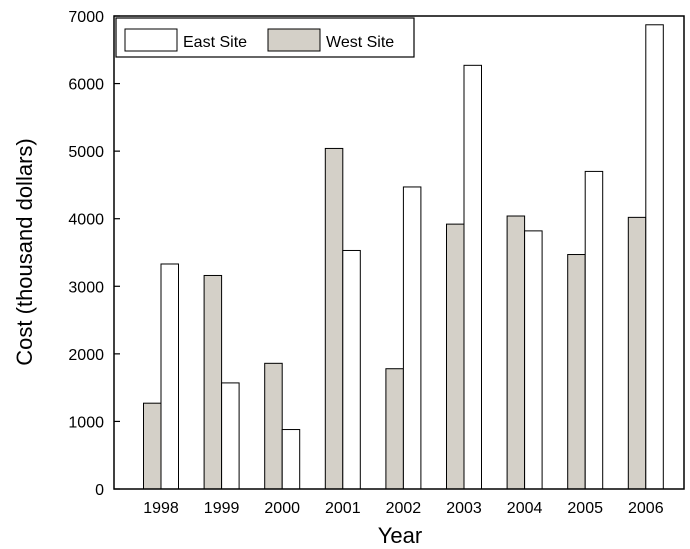 This screenshot has height=549, width=690. What do you see at coordinates (24, 251) in the screenshot?
I see `y-axis-title: Cost (thousand dollars)` at bounding box center [24, 251].